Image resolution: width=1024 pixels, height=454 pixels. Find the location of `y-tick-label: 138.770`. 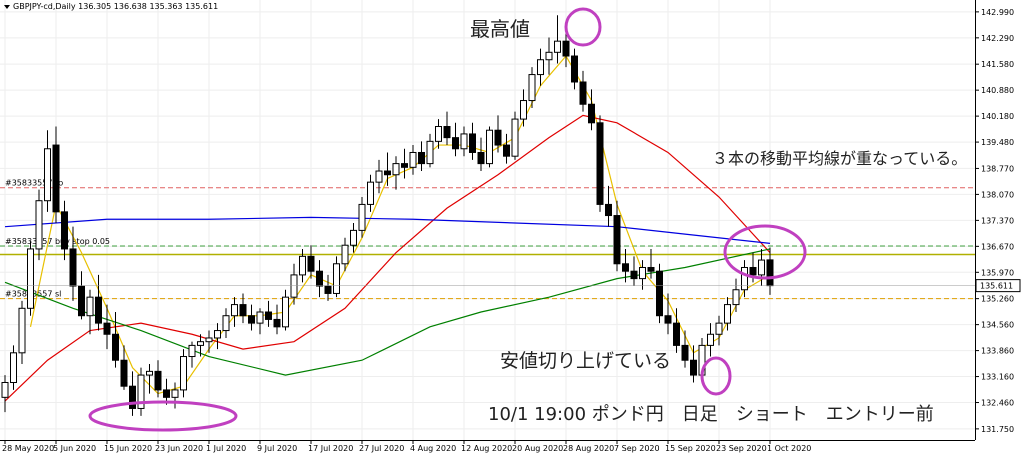

y-tick-label: 138.770 is located at coordinates (997, 168).